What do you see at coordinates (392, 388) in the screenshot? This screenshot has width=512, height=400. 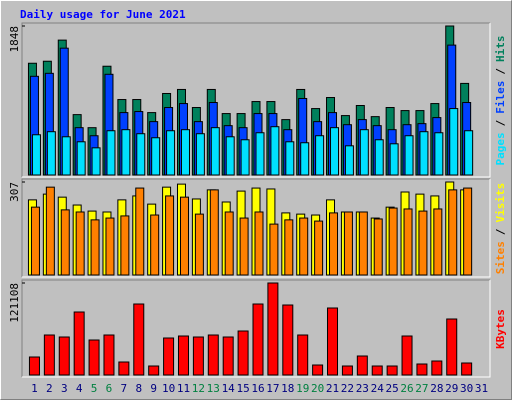 I see `x-tick-label: 25` at bounding box center [392, 388].